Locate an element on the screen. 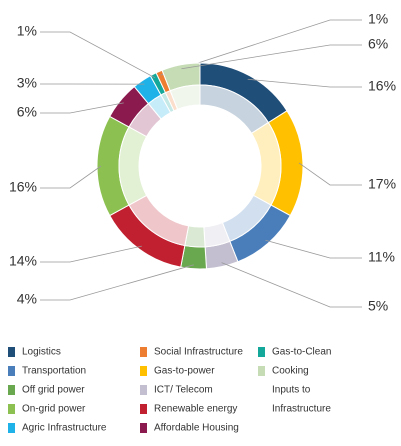  legend-label: Off grid power is located at coordinates (53, 390).